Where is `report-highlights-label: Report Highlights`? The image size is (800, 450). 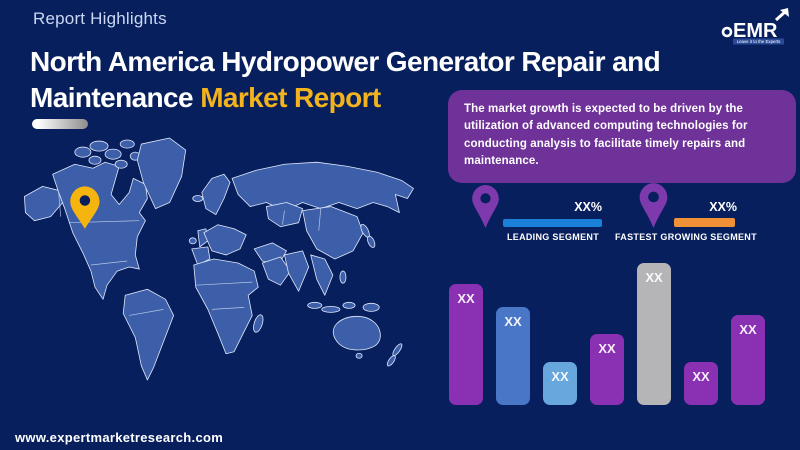 report-highlights-label: Report Highlights is located at coordinates (100, 18).